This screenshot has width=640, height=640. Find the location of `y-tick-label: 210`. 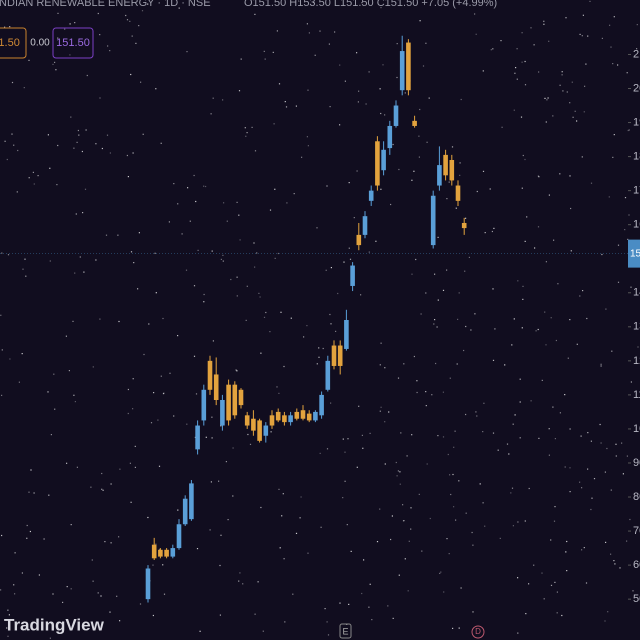

y-tick-label: 210 is located at coordinates (636, 54).